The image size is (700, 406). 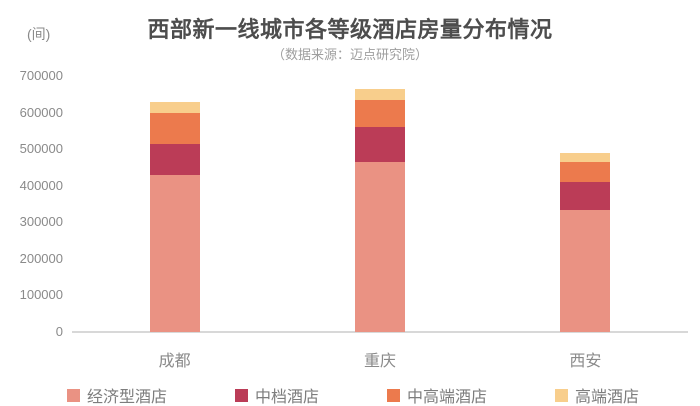 I want to click on y-axis-tick-label: 700000, so click(x=41, y=75).